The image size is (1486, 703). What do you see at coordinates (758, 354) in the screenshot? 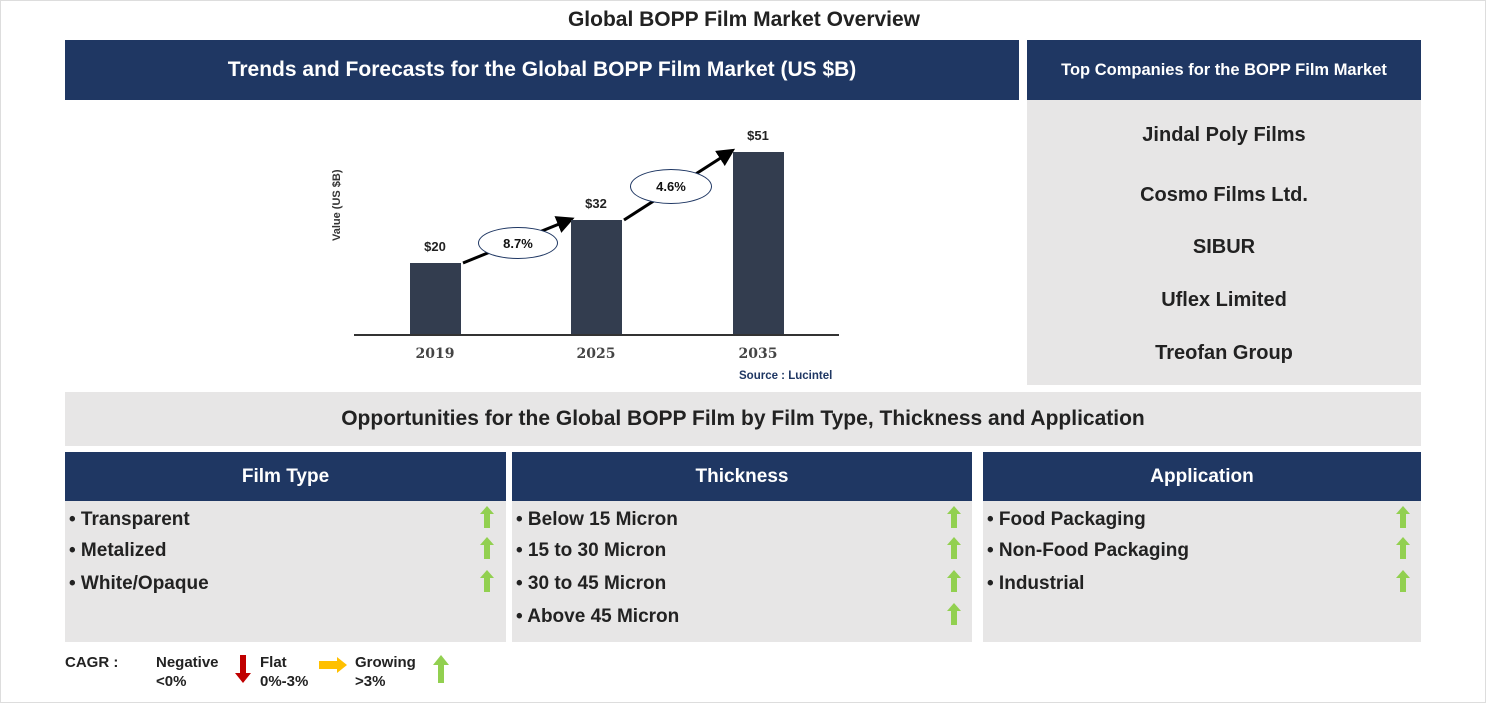
I see `x-tick-label: 2035` at bounding box center [758, 354].